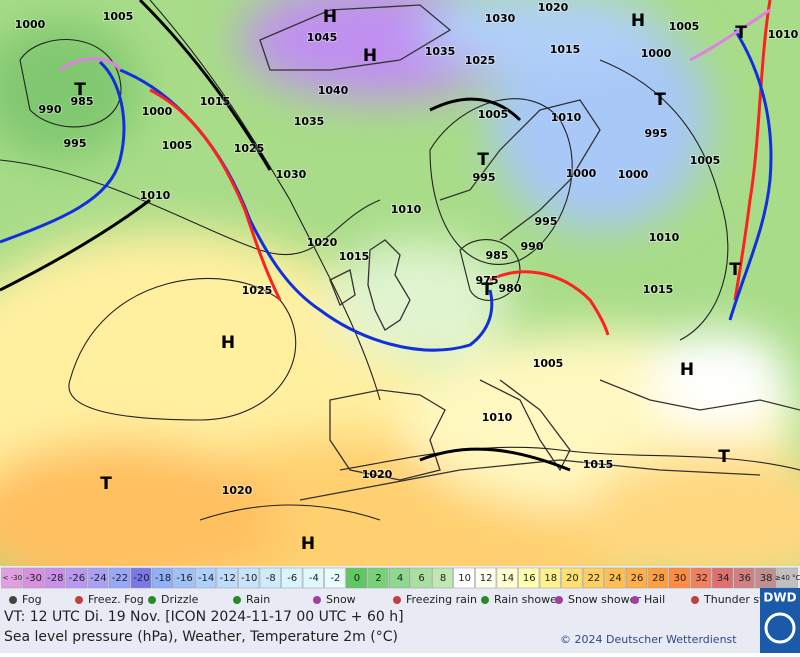  Describe the element at coordinates (550, 578) in the screenshot. I see `scale-label: 18` at that location.